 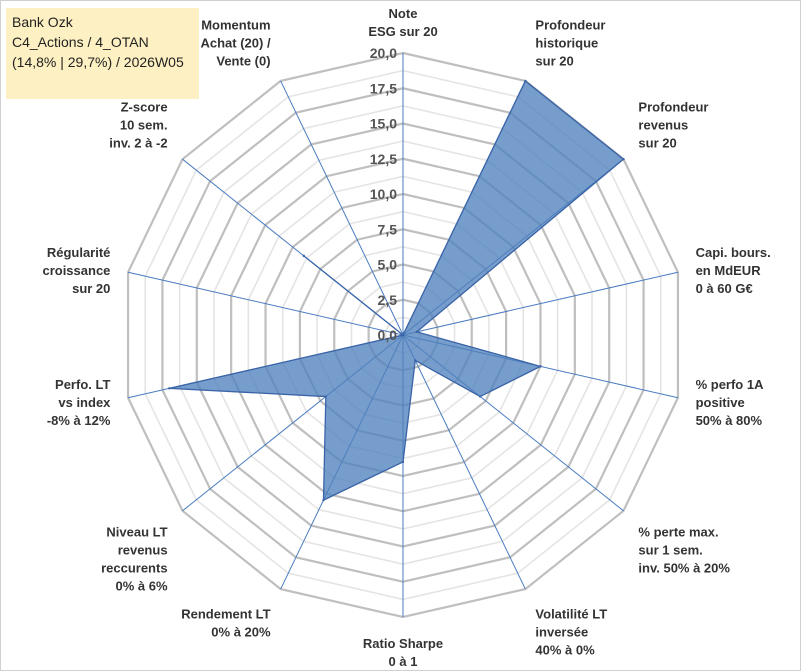 What do you see at coordinates (684, 568) in the screenshot?
I see `axis-label-line: inv. 50% à 20%` at bounding box center [684, 568].